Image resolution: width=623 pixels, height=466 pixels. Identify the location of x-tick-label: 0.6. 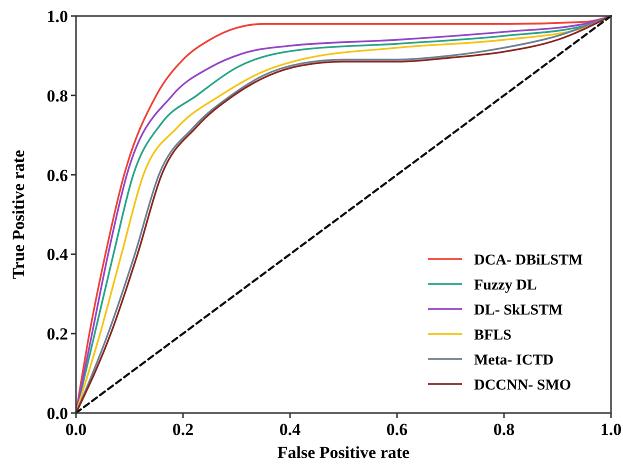
(397, 429).